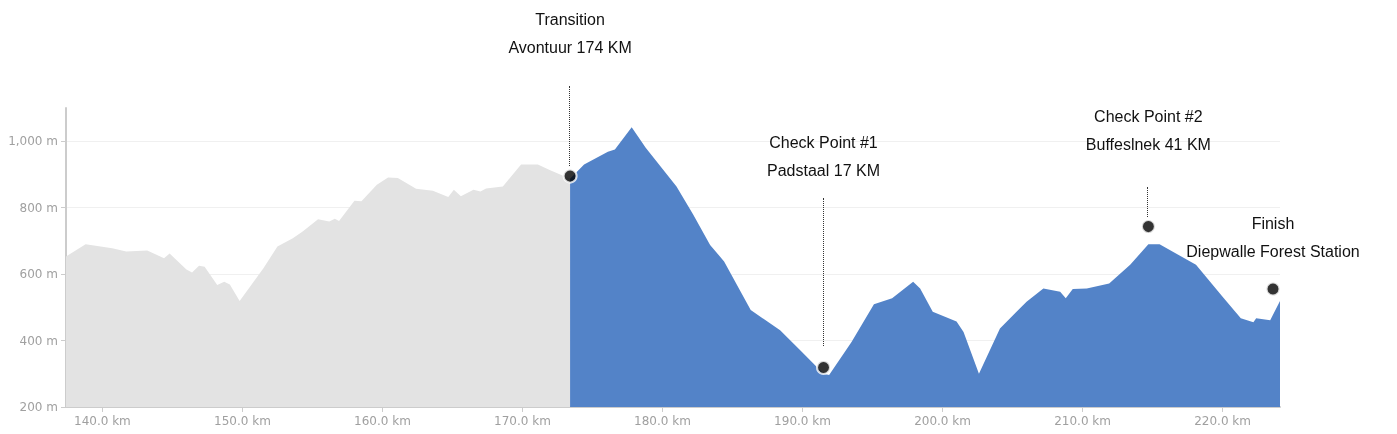 The width and height of the screenshot is (1397, 434). Describe the element at coordinates (570, 34) in the screenshot. I see `text: Transition Avontuur 174 KM` at that location.